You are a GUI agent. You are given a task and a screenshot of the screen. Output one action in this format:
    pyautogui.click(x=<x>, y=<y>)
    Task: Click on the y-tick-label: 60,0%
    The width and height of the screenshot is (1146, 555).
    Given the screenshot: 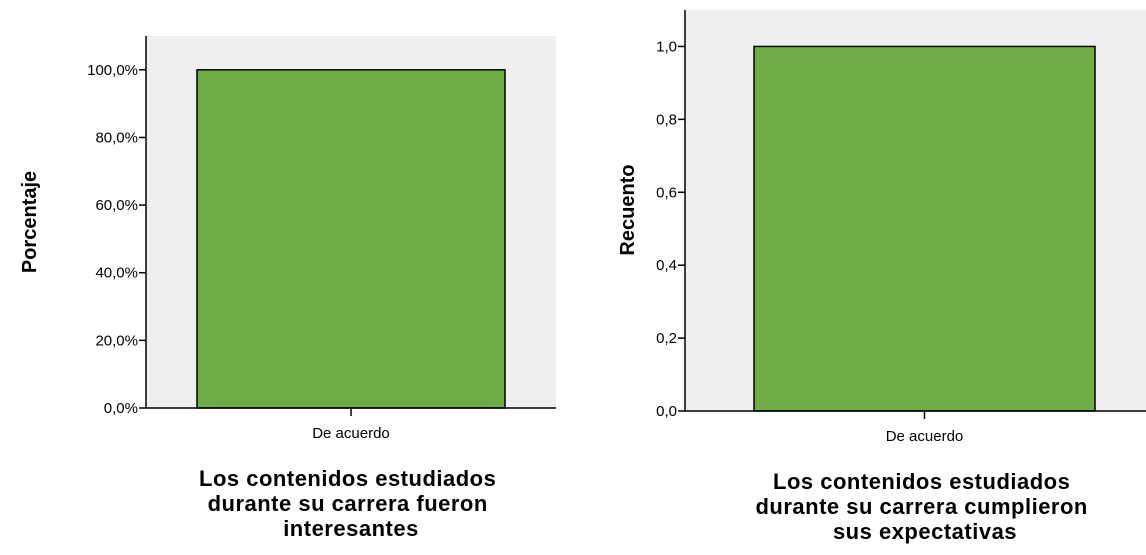 What is the action you would take?
    pyautogui.click(x=116, y=205)
    